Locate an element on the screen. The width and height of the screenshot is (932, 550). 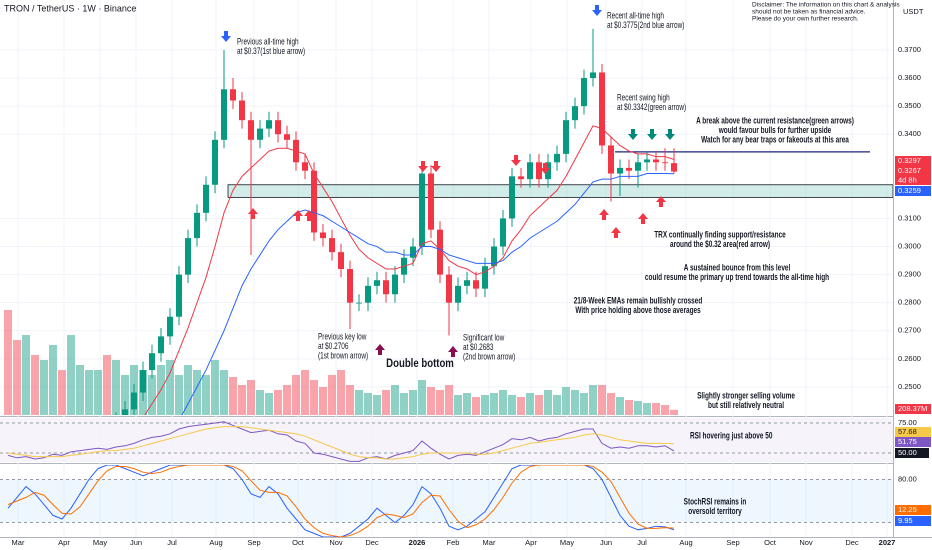
annotation: Double bottom is located at coordinates (420, 363).